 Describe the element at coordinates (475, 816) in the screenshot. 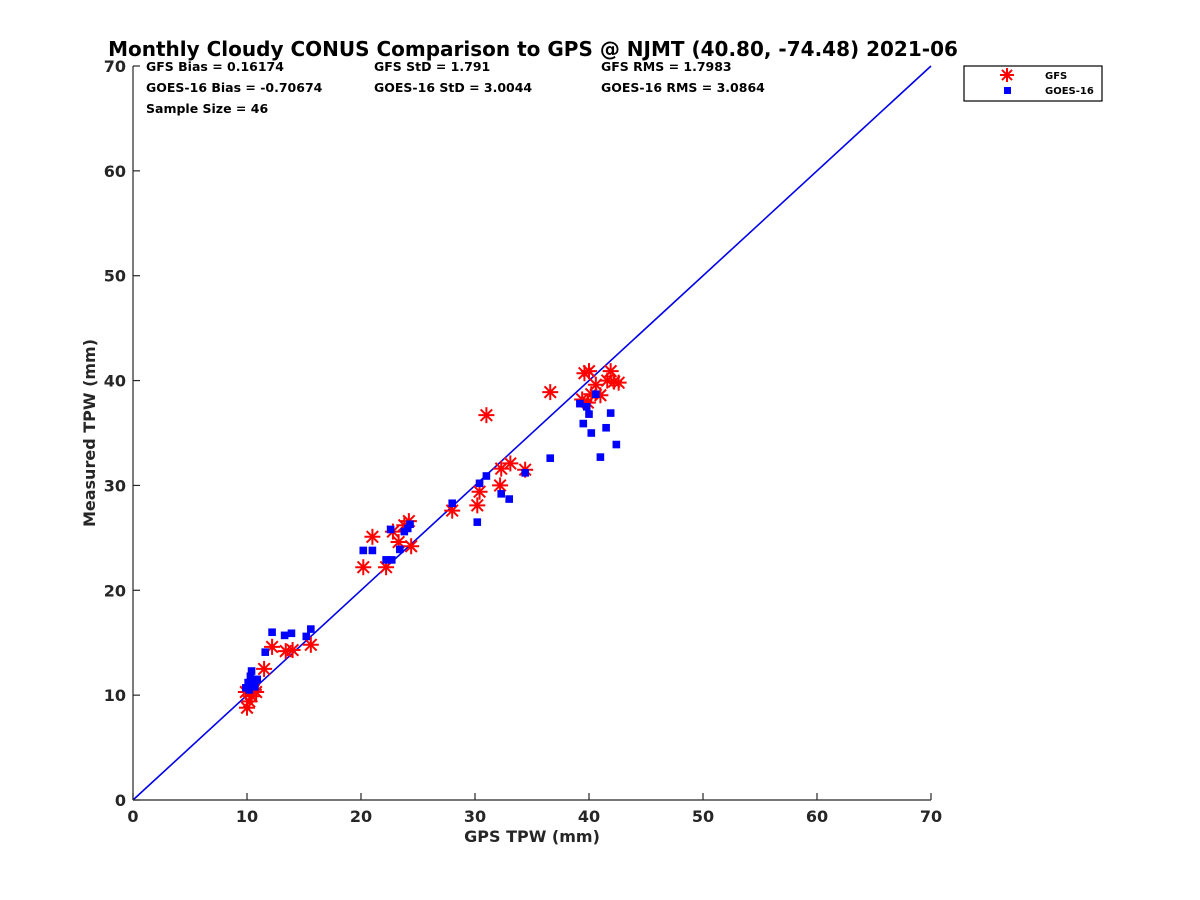

I see `x-tick-label: 30` at that location.